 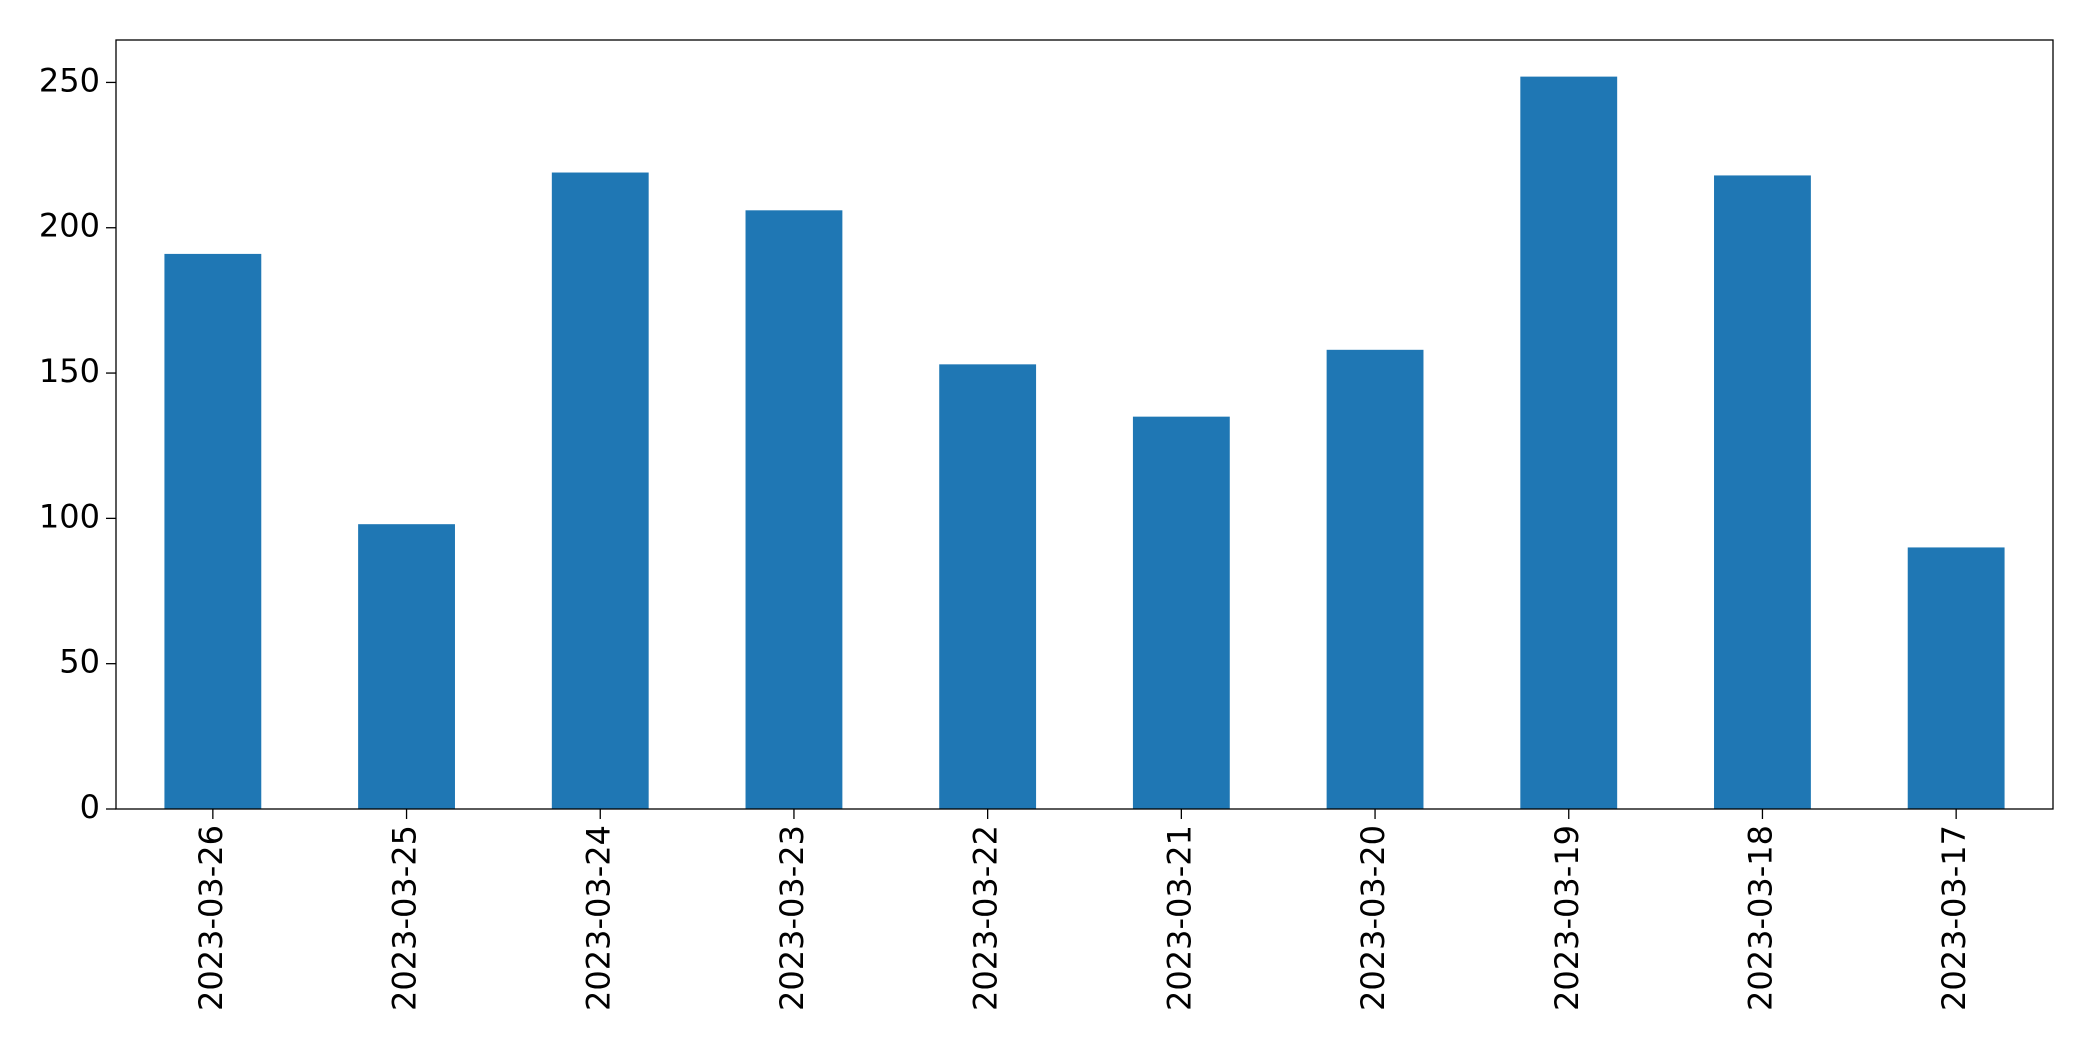 What do you see at coordinates (69, 226) in the screenshot?
I see `y-tick-label: 200` at bounding box center [69, 226].